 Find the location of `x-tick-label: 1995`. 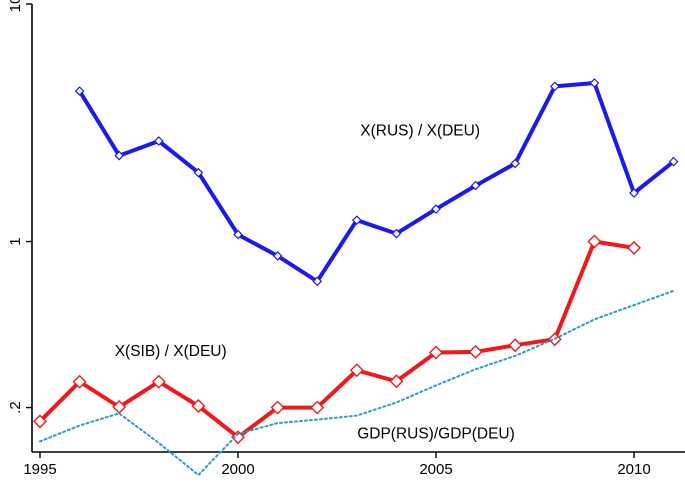

x-tick-label: 1995 is located at coordinates (39, 469).